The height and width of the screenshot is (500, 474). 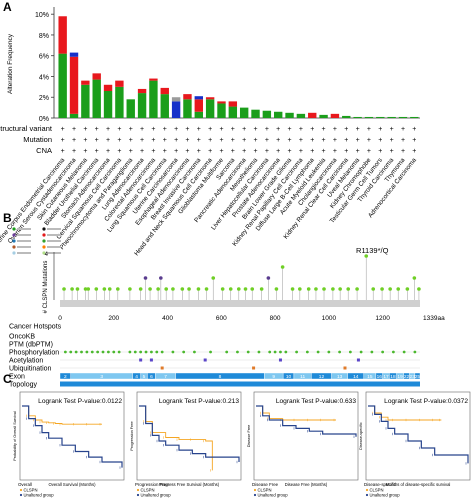 I want to click on b-exon-label: 11, so click(x=302, y=377).